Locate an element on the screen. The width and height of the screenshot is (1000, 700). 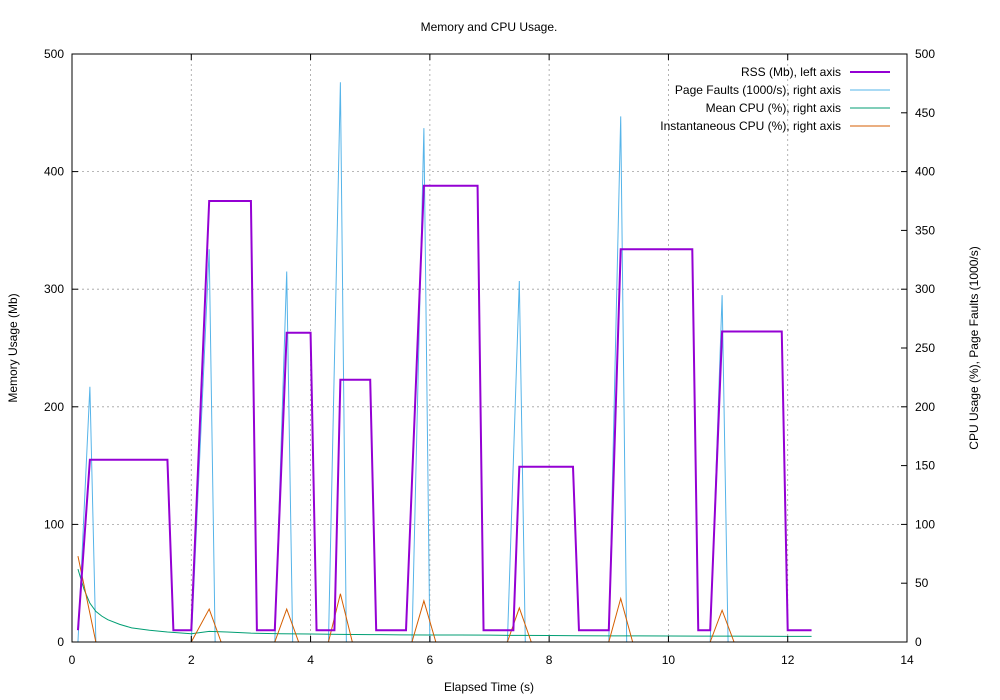
chart-title: Memory and CPU Usage. is located at coordinates (489, 27).